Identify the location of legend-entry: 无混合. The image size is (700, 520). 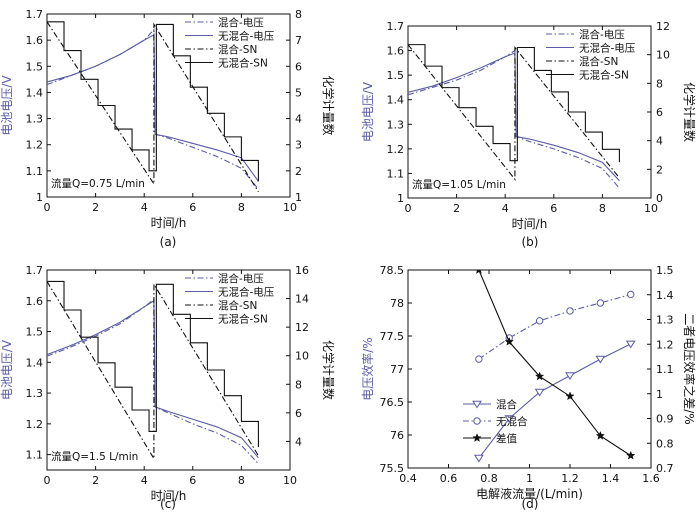
(512, 421).